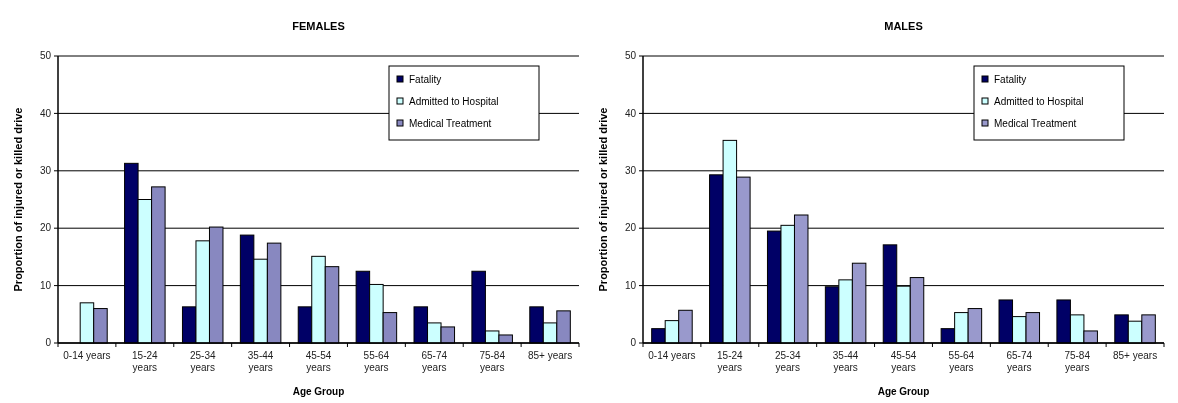 This screenshot has width=1178, height=403. What do you see at coordinates (318, 26) in the screenshot?
I see `chart-title: FEMALES` at bounding box center [318, 26].